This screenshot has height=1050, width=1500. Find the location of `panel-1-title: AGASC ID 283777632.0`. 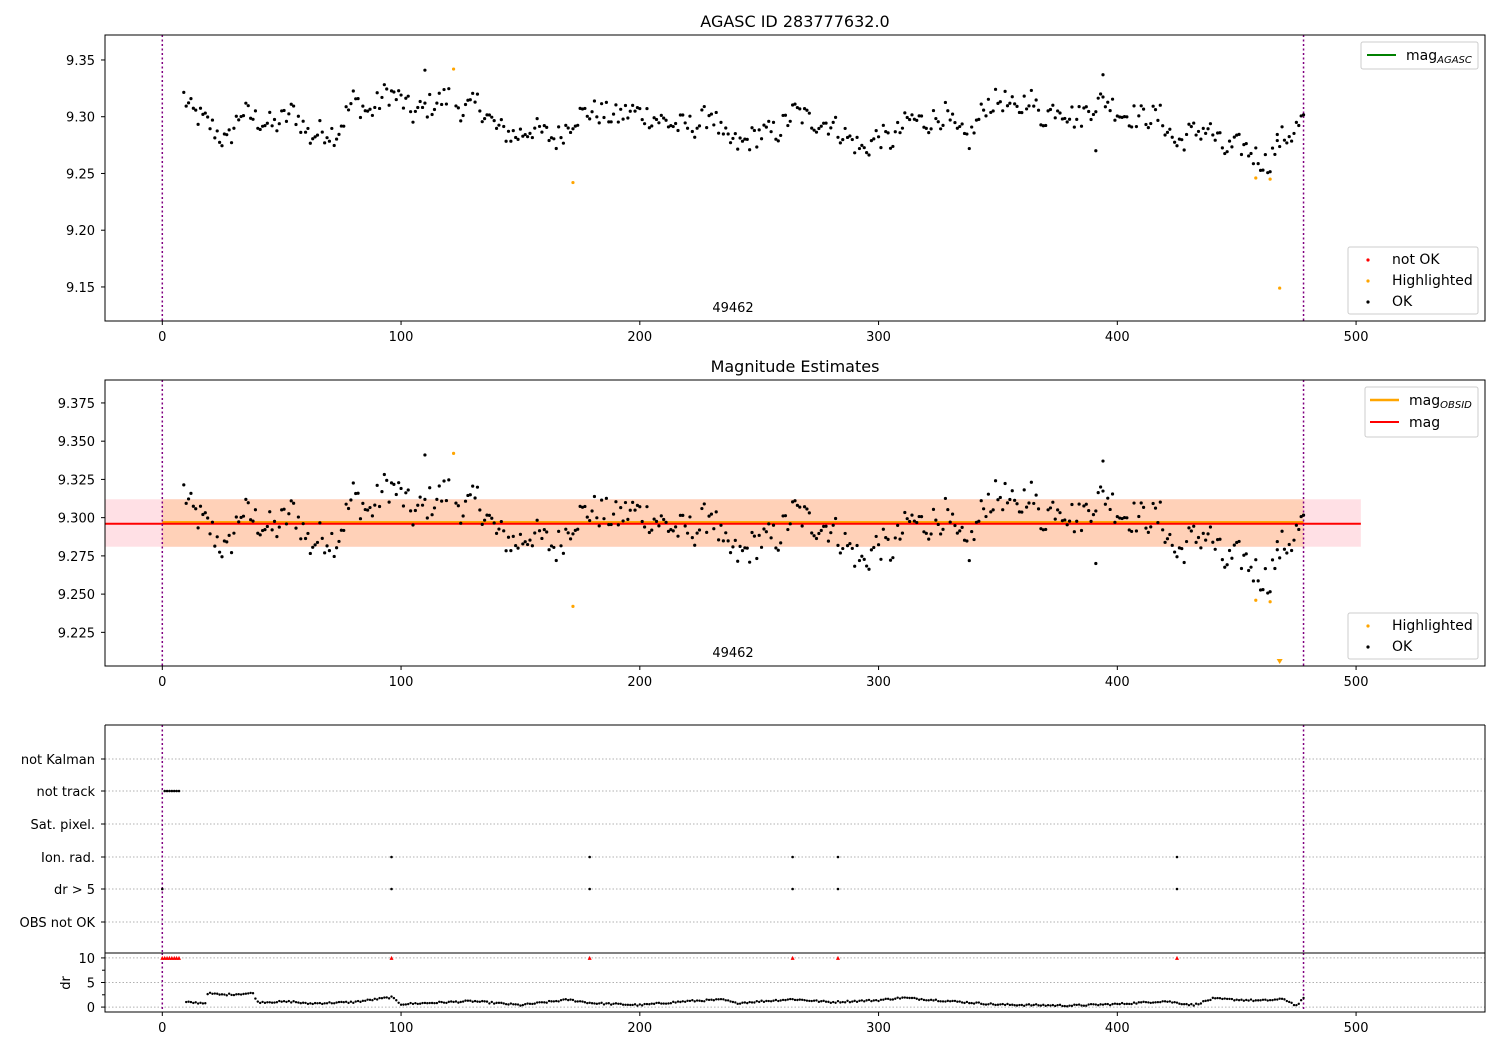

panel-1-title: AGASC ID 283777632.0 is located at coordinates (794, 21).